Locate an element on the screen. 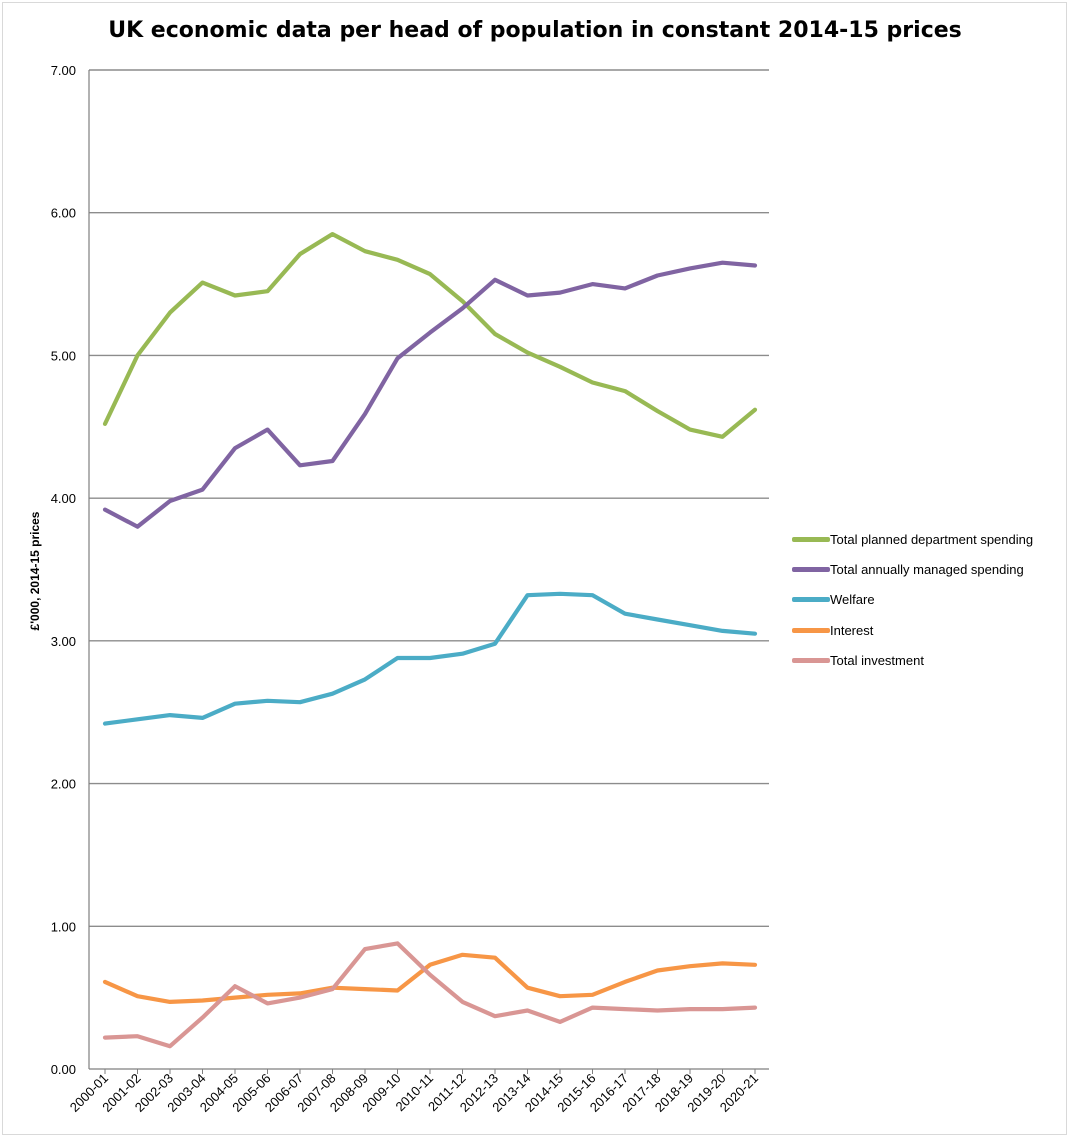 This screenshot has height=1138, width=1070. y-tick-label: 5.00 is located at coordinates (63, 355).